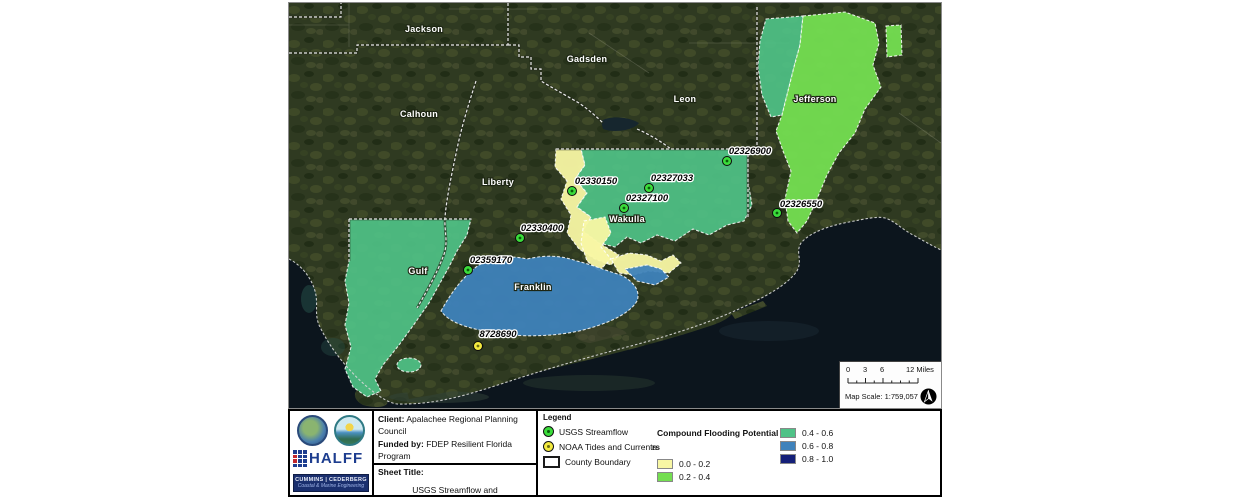 The width and height of the screenshot is (1235, 500). I want to click on range-0.6-0.8: 0.6 - 0.8, so click(818, 446).